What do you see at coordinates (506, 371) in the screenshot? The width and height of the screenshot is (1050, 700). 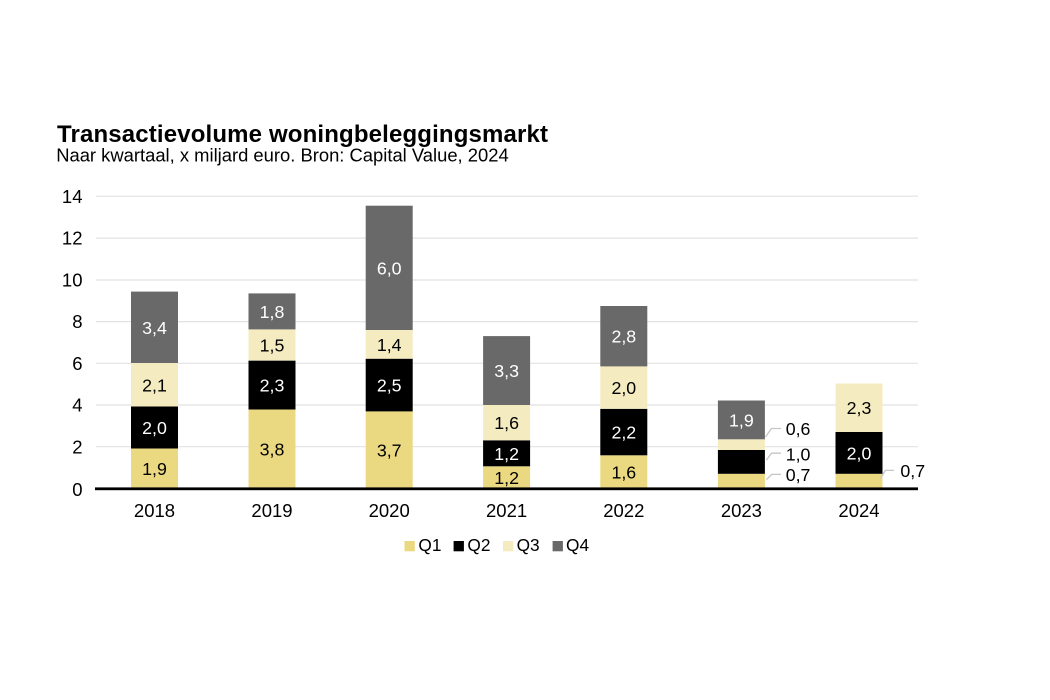 I see `svg-text: 3,3` at bounding box center [506, 371].